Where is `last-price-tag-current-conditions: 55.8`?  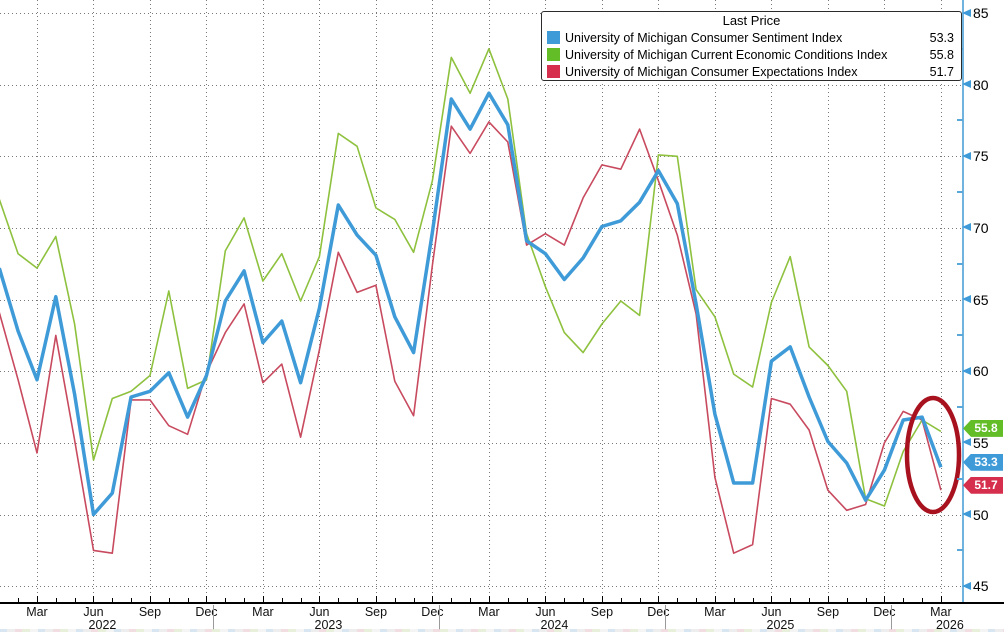
last-price-tag-current-conditions: 55.8 is located at coordinates (983, 428).